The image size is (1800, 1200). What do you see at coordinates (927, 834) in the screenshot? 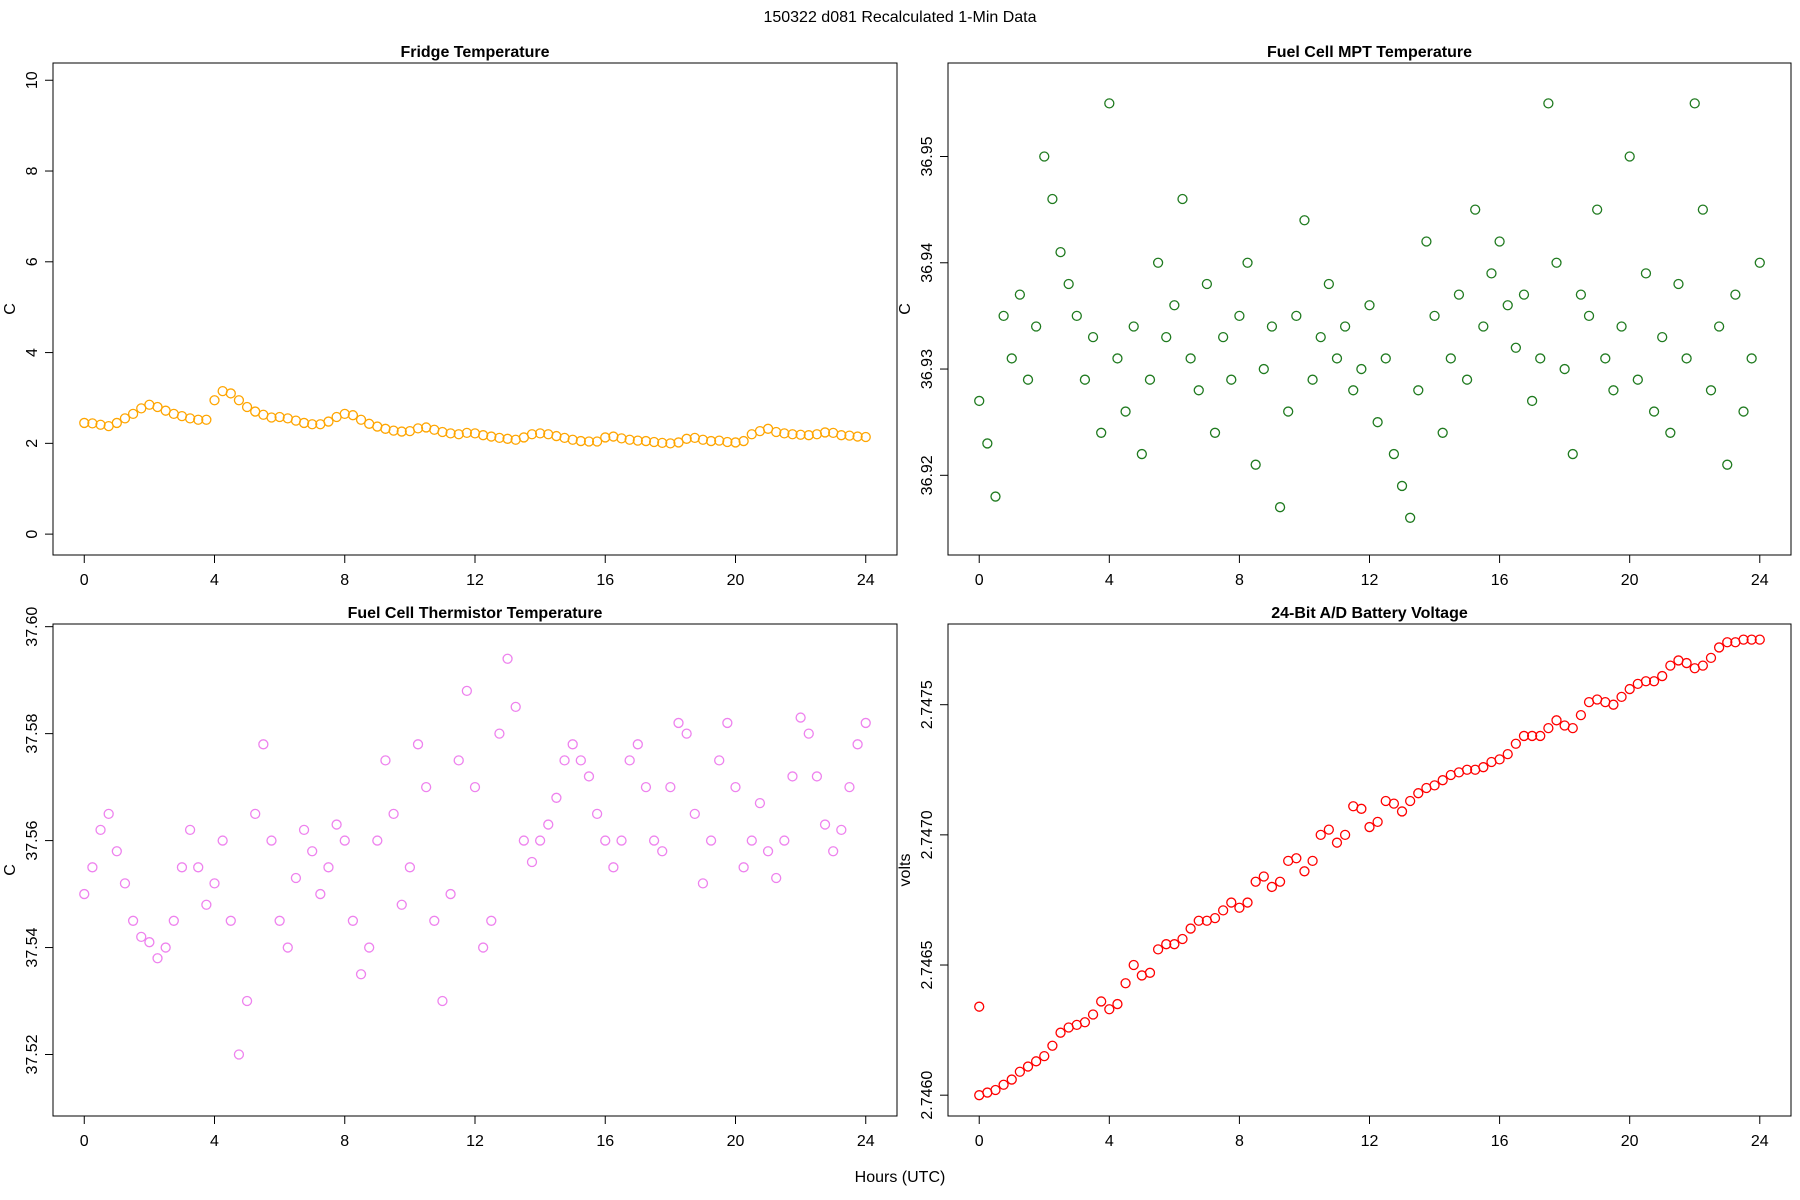
I see `y-tick-label: 2.7470` at bounding box center [927, 834].